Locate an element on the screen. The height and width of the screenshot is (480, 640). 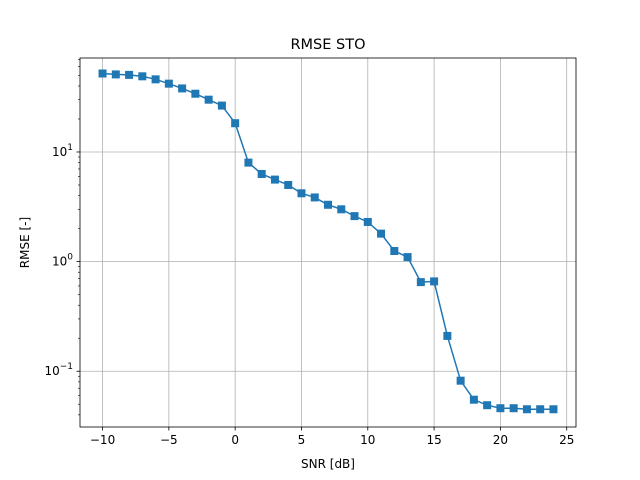
x-axis-label: SNR [dB] is located at coordinates (328, 464).